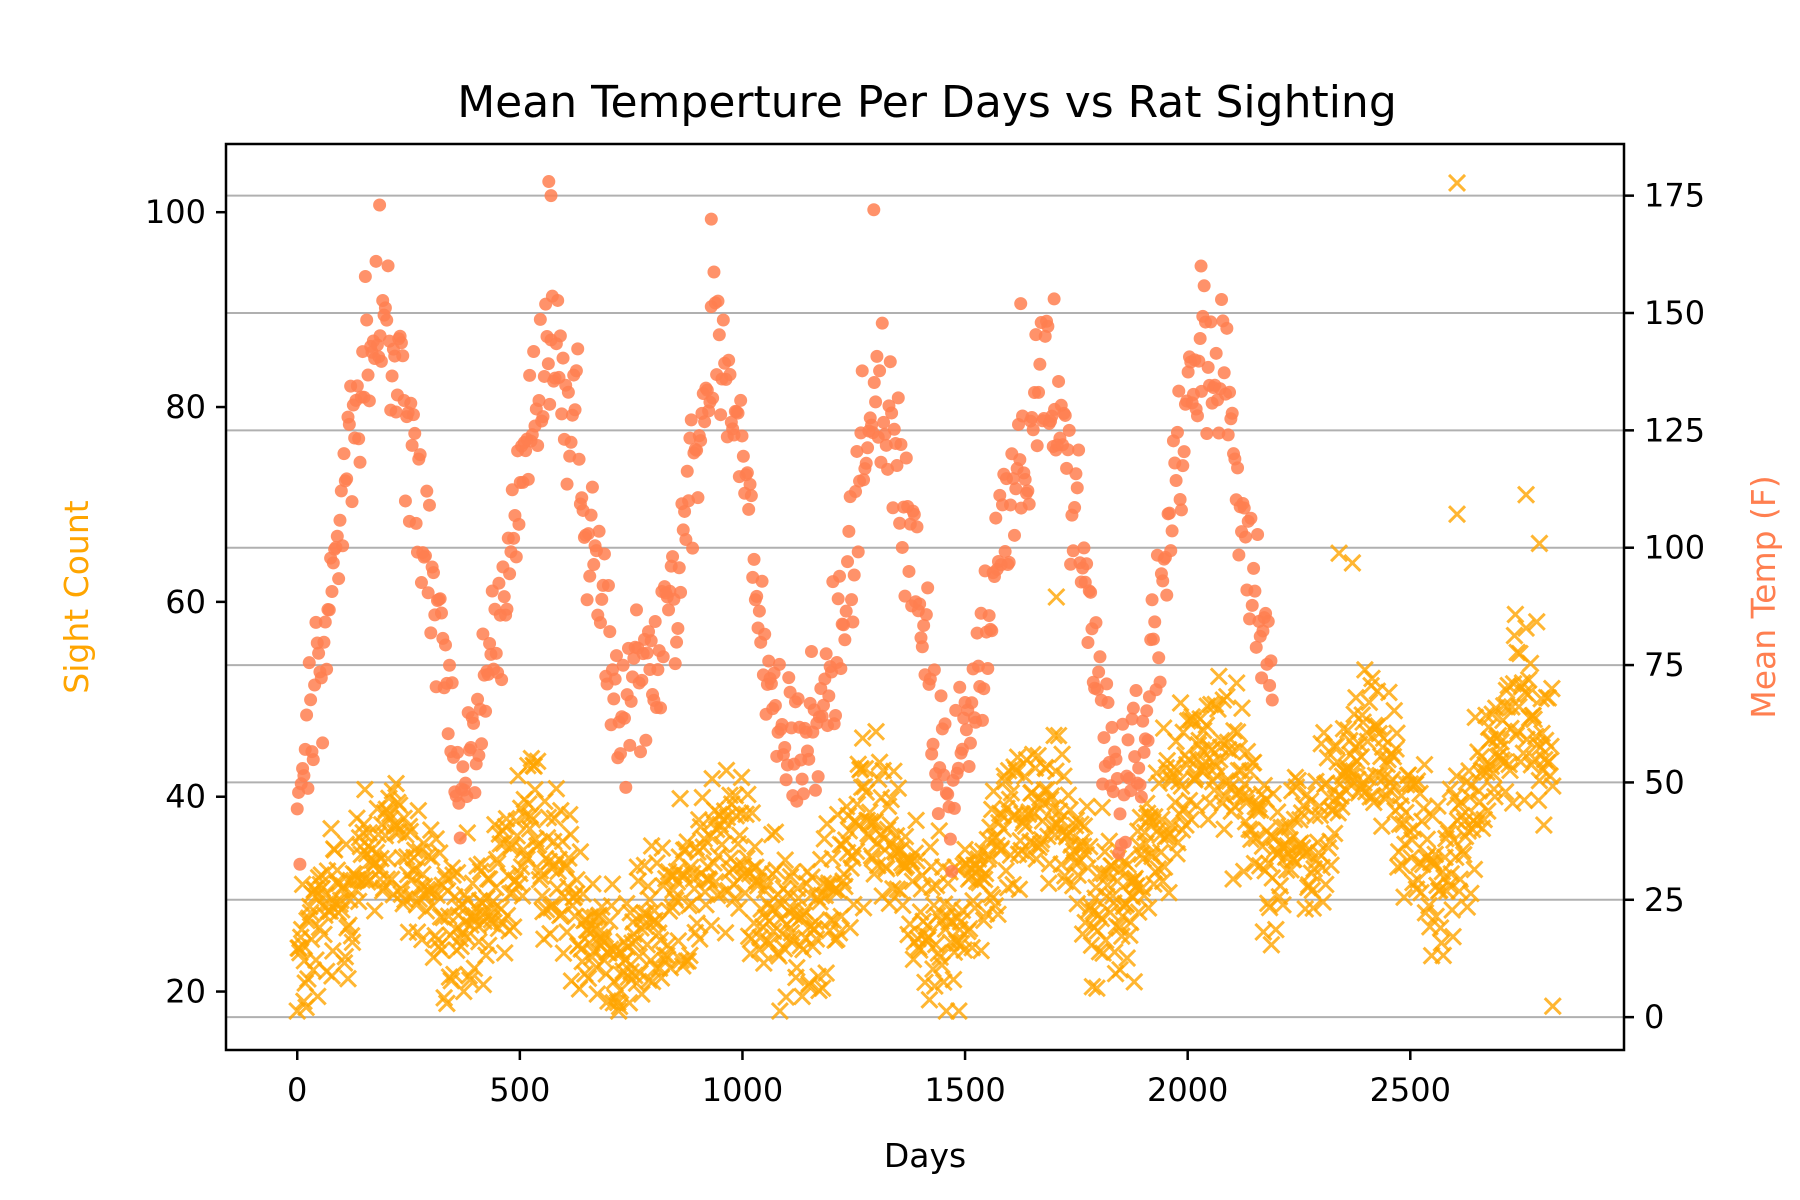 This screenshot has width=1800, height=1200. Describe the element at coordinates (964, 1090) in the screenshot. I see `x-tick-label: 1500` at that location.